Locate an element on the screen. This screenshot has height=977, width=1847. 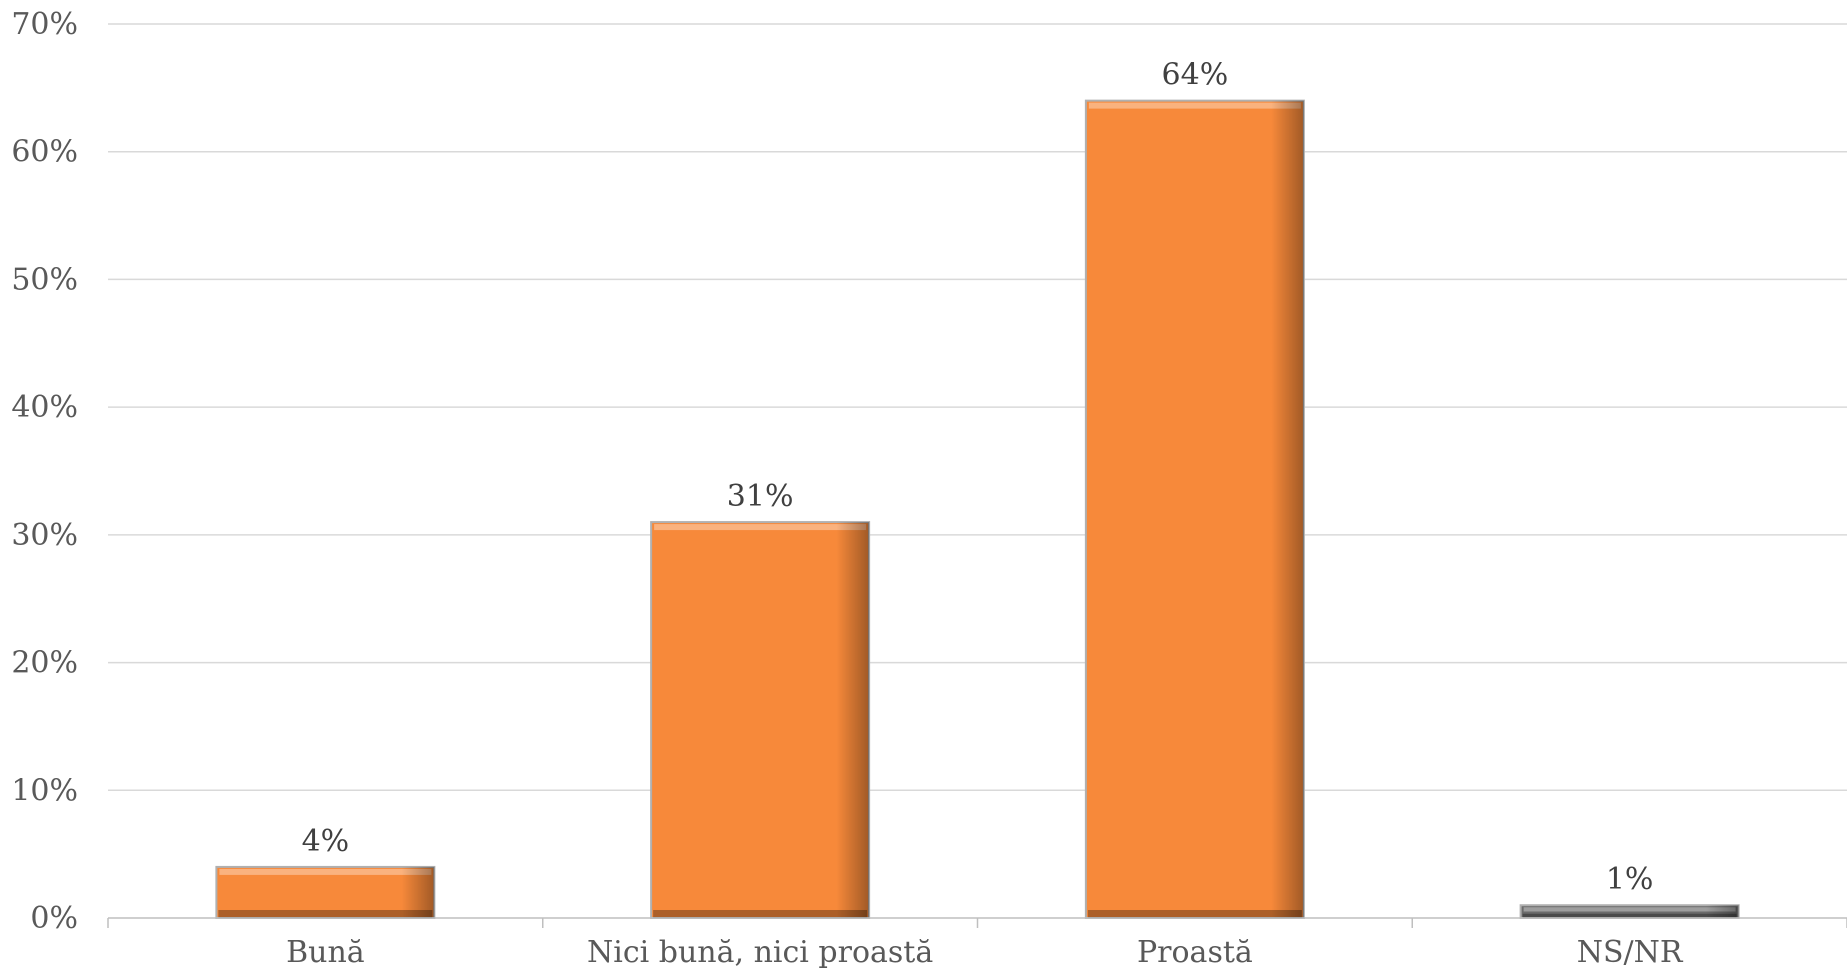
data-label: 4% is located at coordinates (326, 841).